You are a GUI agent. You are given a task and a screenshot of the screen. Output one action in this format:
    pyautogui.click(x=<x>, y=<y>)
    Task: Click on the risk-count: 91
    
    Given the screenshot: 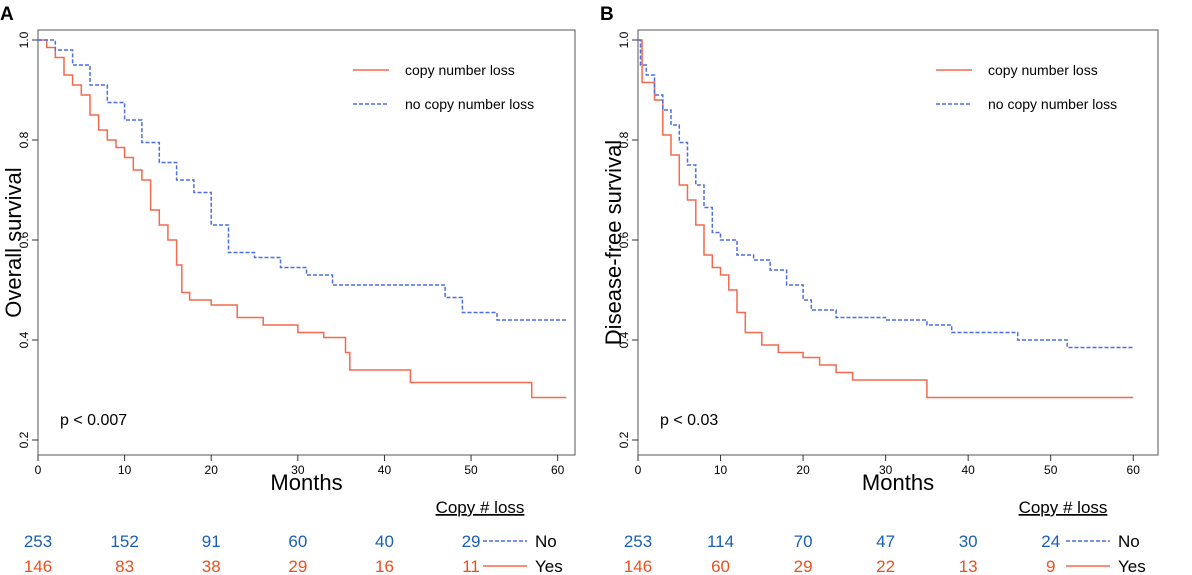 What is the action you would take?
    pyautogui.click(x=211, y=541)
    